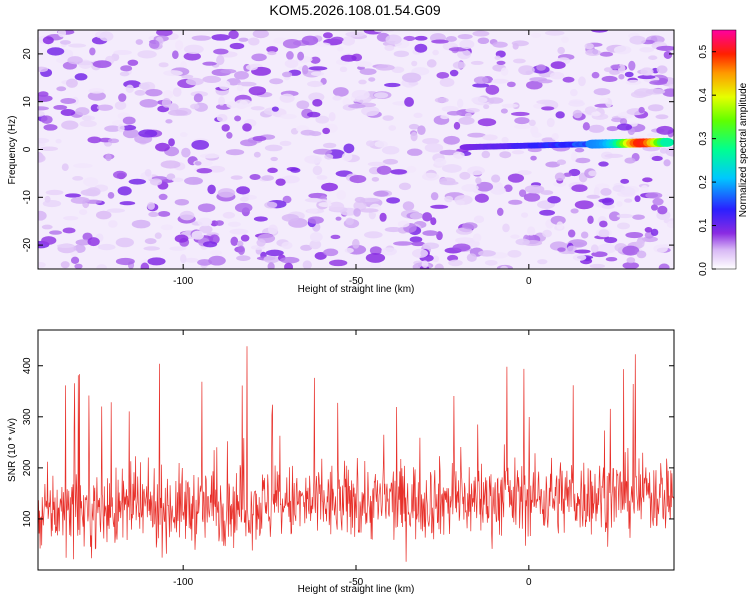 The image size is (750, 600). Describe the element at coordinates (356, 281) in the screenshot. I see `x-tick-label: -50` at that location.